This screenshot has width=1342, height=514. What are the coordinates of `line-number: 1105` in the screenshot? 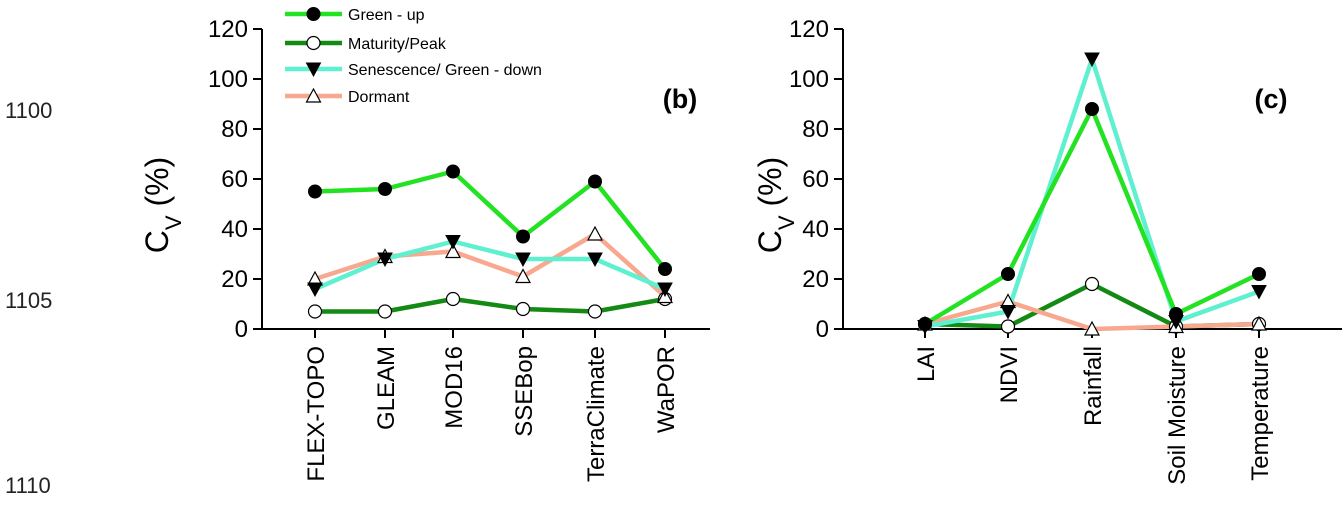 It's located at (29, 300).